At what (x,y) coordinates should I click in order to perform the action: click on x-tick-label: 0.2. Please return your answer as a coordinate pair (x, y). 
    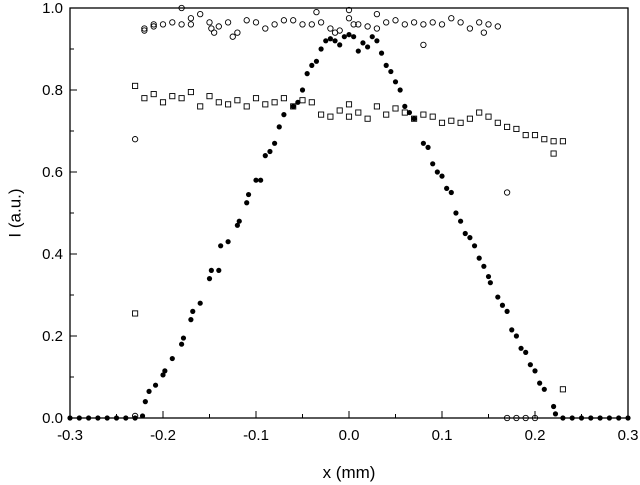
    Looking at the image, I should click on (535, 435).